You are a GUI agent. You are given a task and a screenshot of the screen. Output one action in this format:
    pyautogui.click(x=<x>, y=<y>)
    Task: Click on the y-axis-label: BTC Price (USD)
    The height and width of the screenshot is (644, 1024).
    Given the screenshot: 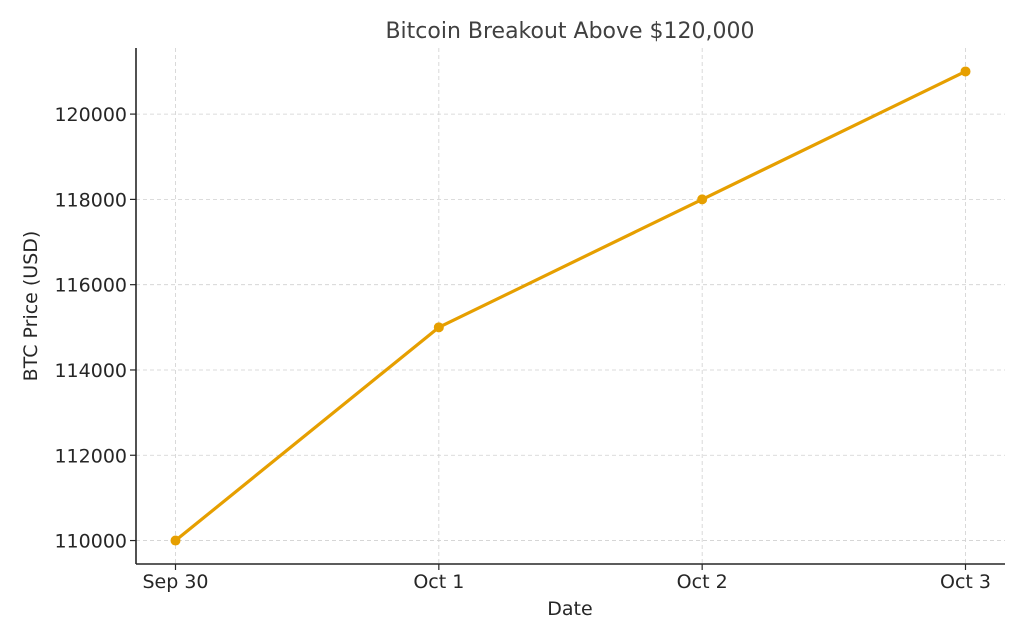 What is the action you would take?
    pyautogui.click(x=31, y=306)
    